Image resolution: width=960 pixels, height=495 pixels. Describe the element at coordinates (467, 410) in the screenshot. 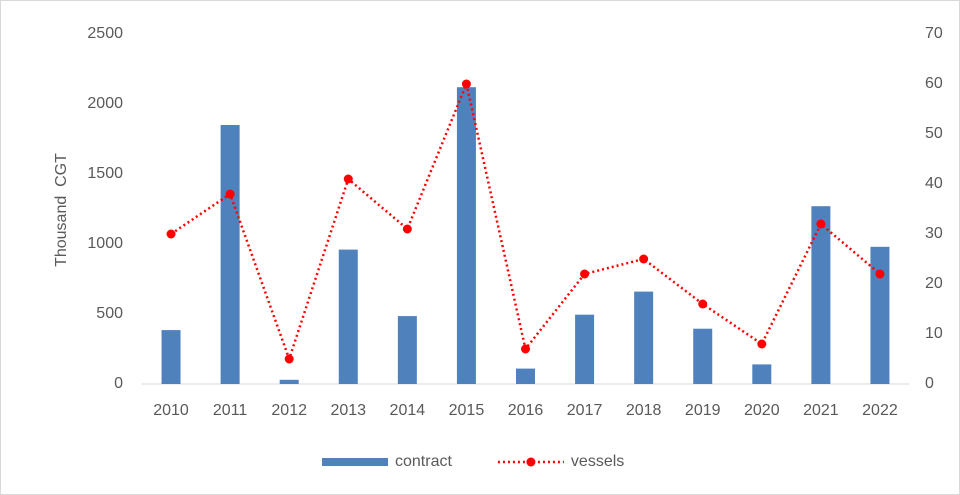

I see `x-tick-label: 2015` at that location.